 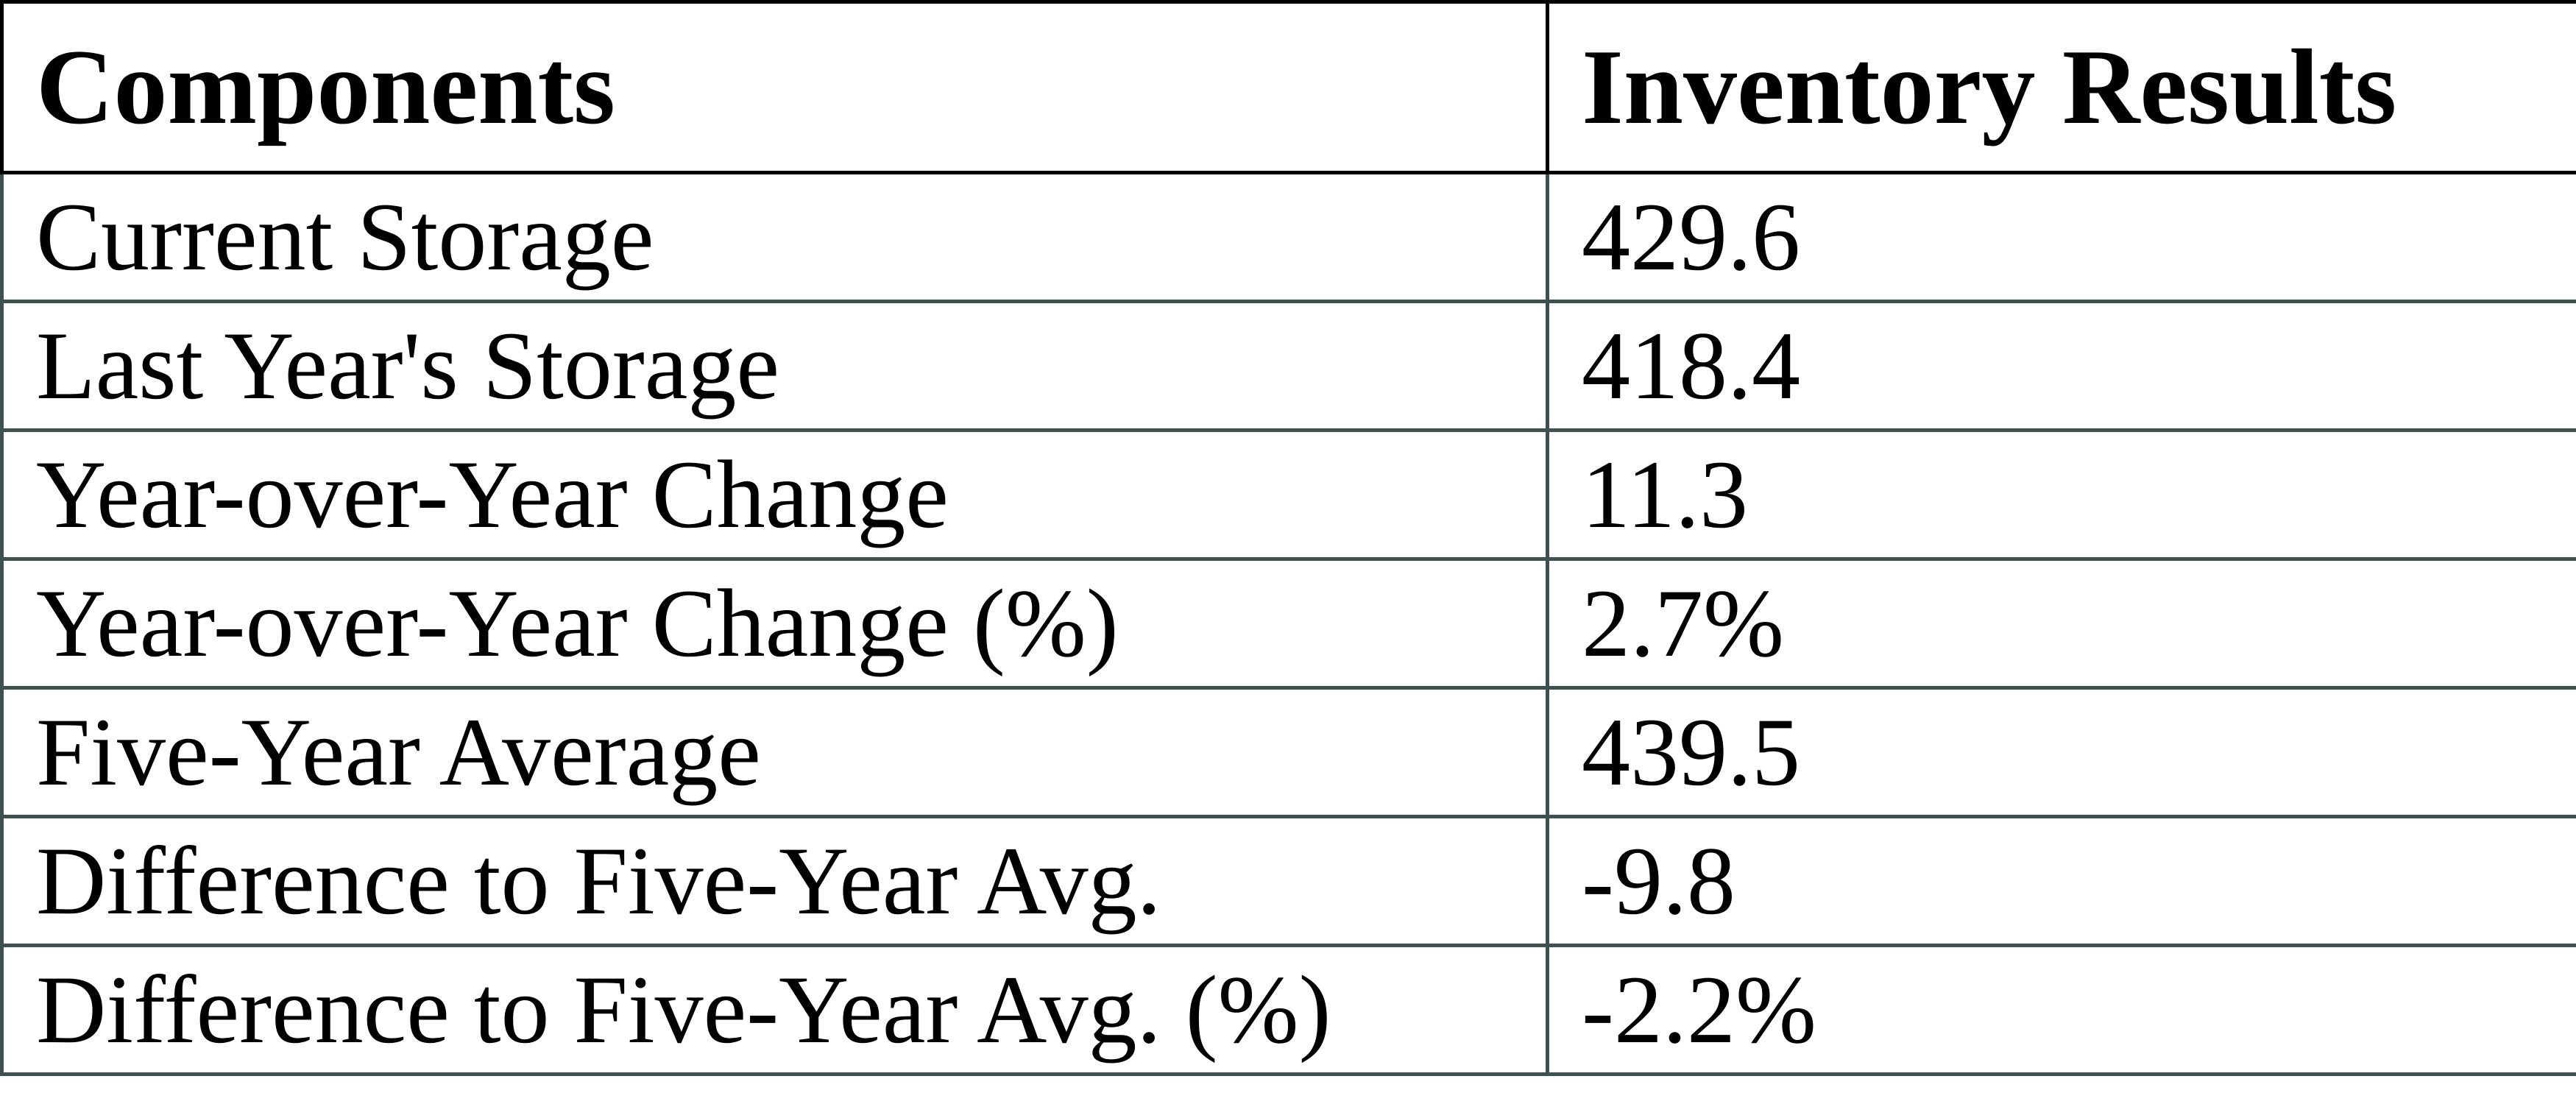 I want to click on table-row: Difference to Five-Year Avg. (%) -2.2%, so click(x=1288, y=1010).